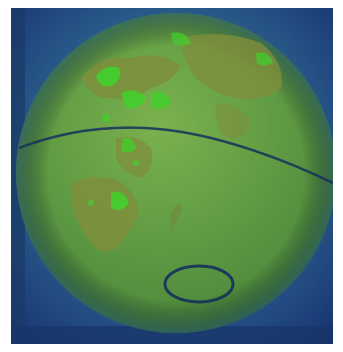  I want to click on vegetation-north, so click(133, 99).